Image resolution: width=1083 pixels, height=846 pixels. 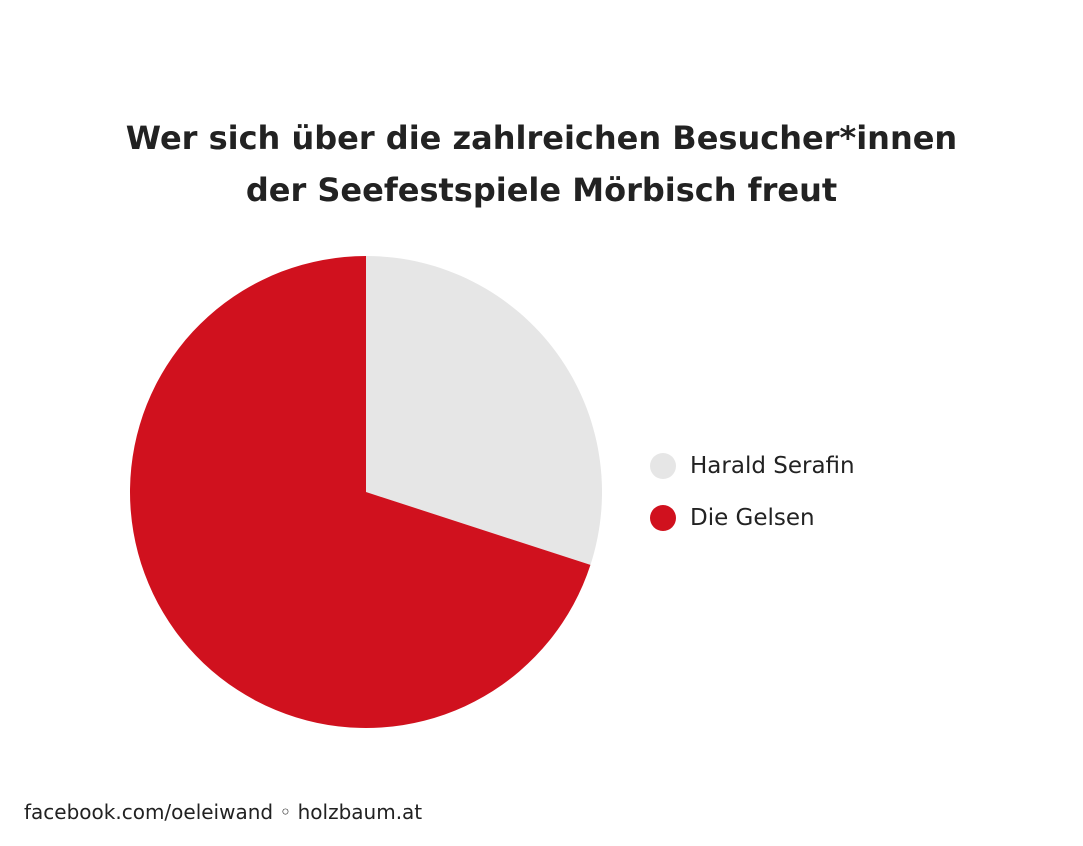 I want to click on legend-item-harald-serafin: Harald Serafin, so click(x=752, y=466).